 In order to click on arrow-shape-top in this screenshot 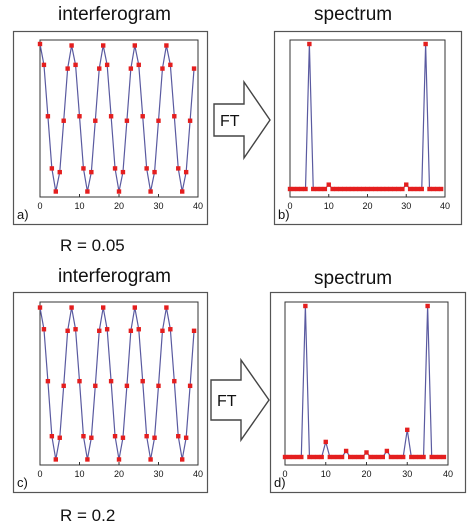, I will do `click(242, 120)`.